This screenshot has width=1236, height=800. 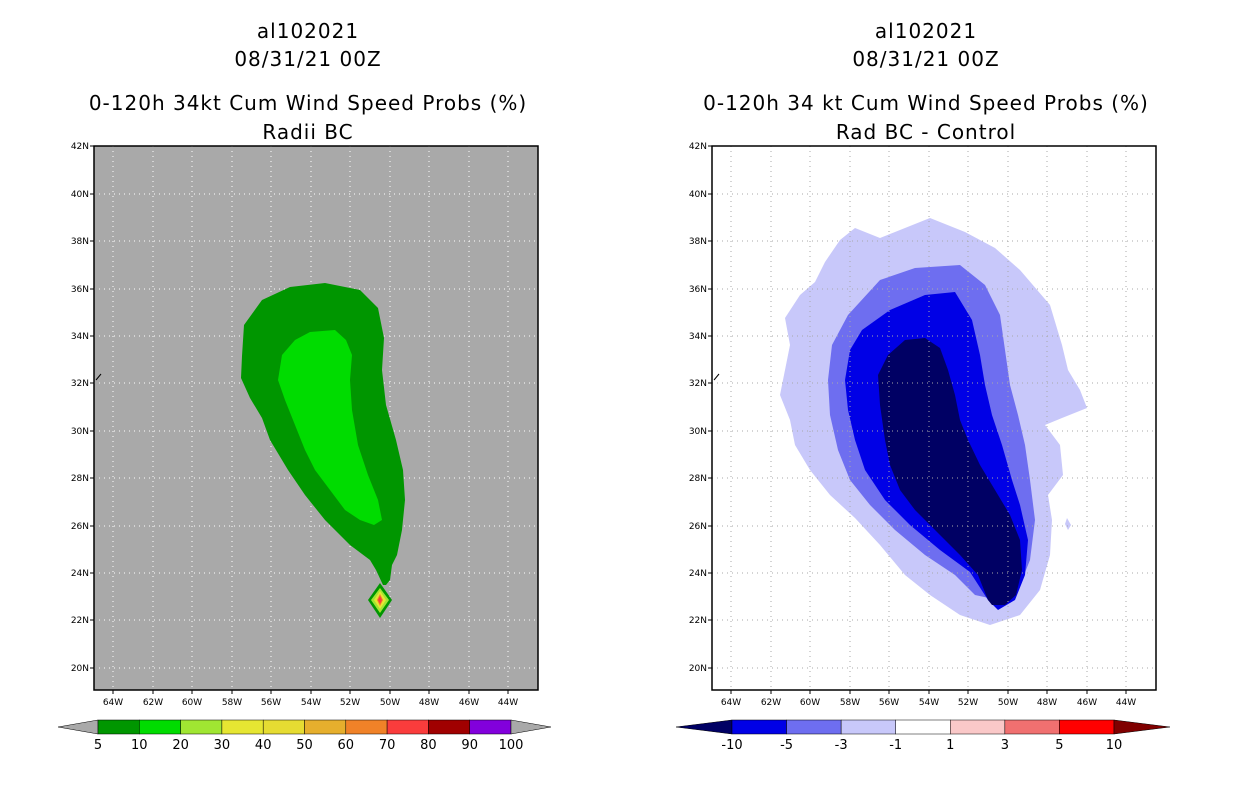 I want to click on right-colorbar-label: -3, so click(x=841, y=745).